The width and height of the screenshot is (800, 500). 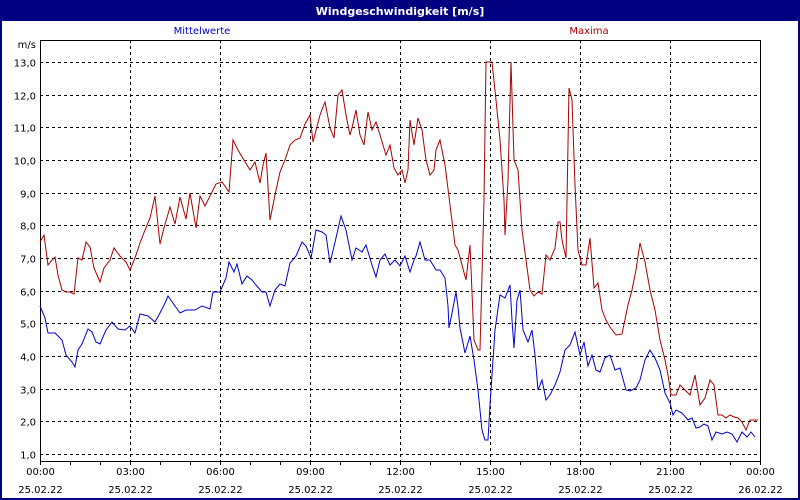 I want to click on x-tick-date: 26.02.22, so click(x=760, y=490).